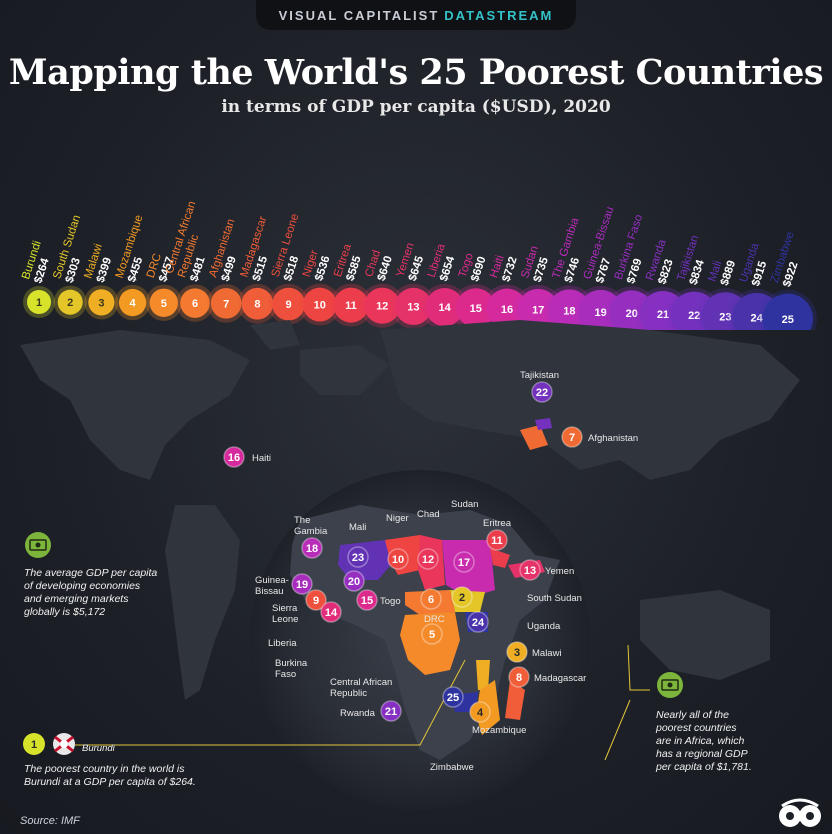  I want to click on eritrea-shape, so click(500, 558).